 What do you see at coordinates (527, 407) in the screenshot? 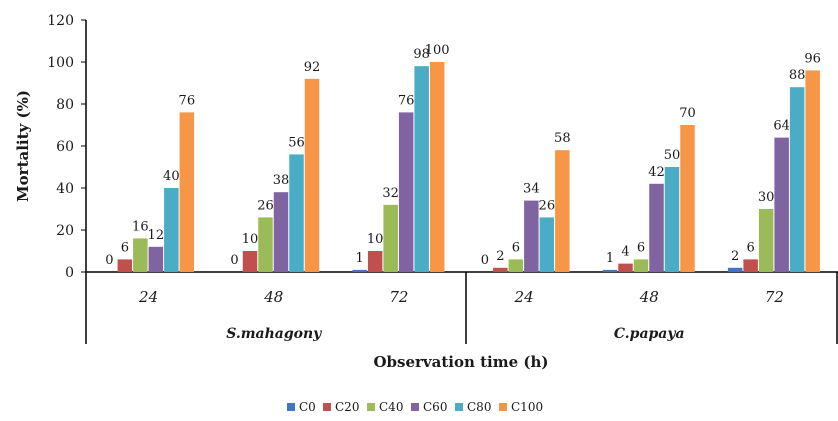
I see `legend-label: C100` at bounding box center [527, 407].